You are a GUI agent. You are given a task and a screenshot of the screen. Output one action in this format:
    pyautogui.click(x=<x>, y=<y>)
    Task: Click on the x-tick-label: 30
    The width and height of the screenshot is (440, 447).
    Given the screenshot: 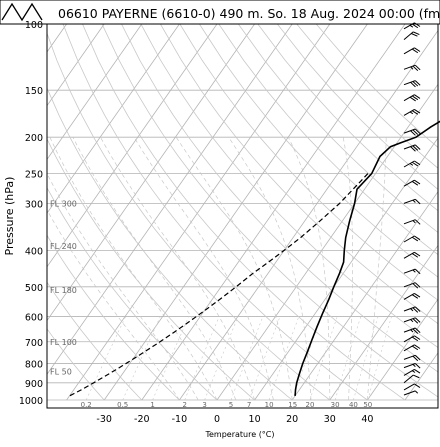 What is the action you would take?
    pyautogui.click(x=330, y=419)
    